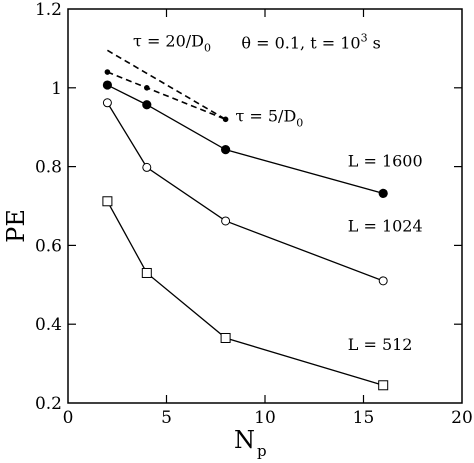  I want to click on tau-5-annotation-main: τ = 5/D, so click(265, 115).